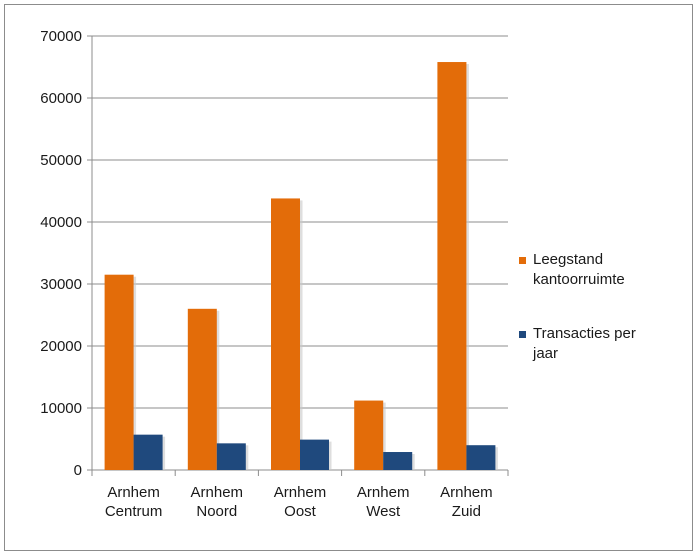 Image resolution: width=699 pixels, height=557 pixels. What do you see at coordinates (216, 511) in the screenshot?
I see `x-category-label: Noord` at bounding box center [216, 511].